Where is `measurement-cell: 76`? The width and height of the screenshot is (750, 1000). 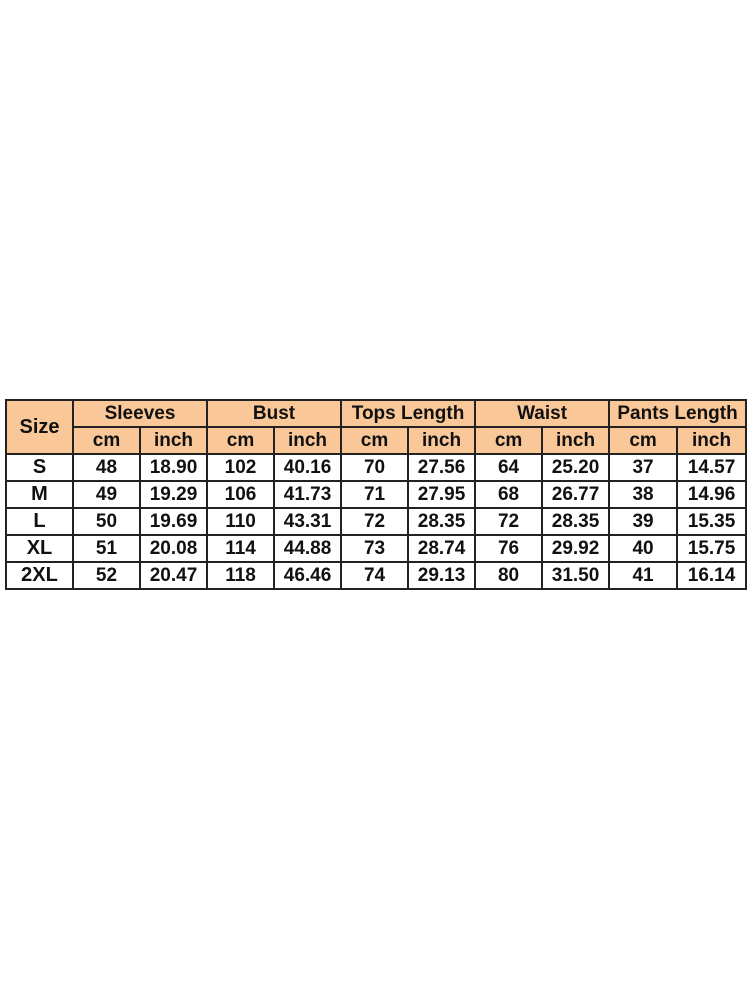 measurement-cell: 76 is located at coordinates (509, 548).